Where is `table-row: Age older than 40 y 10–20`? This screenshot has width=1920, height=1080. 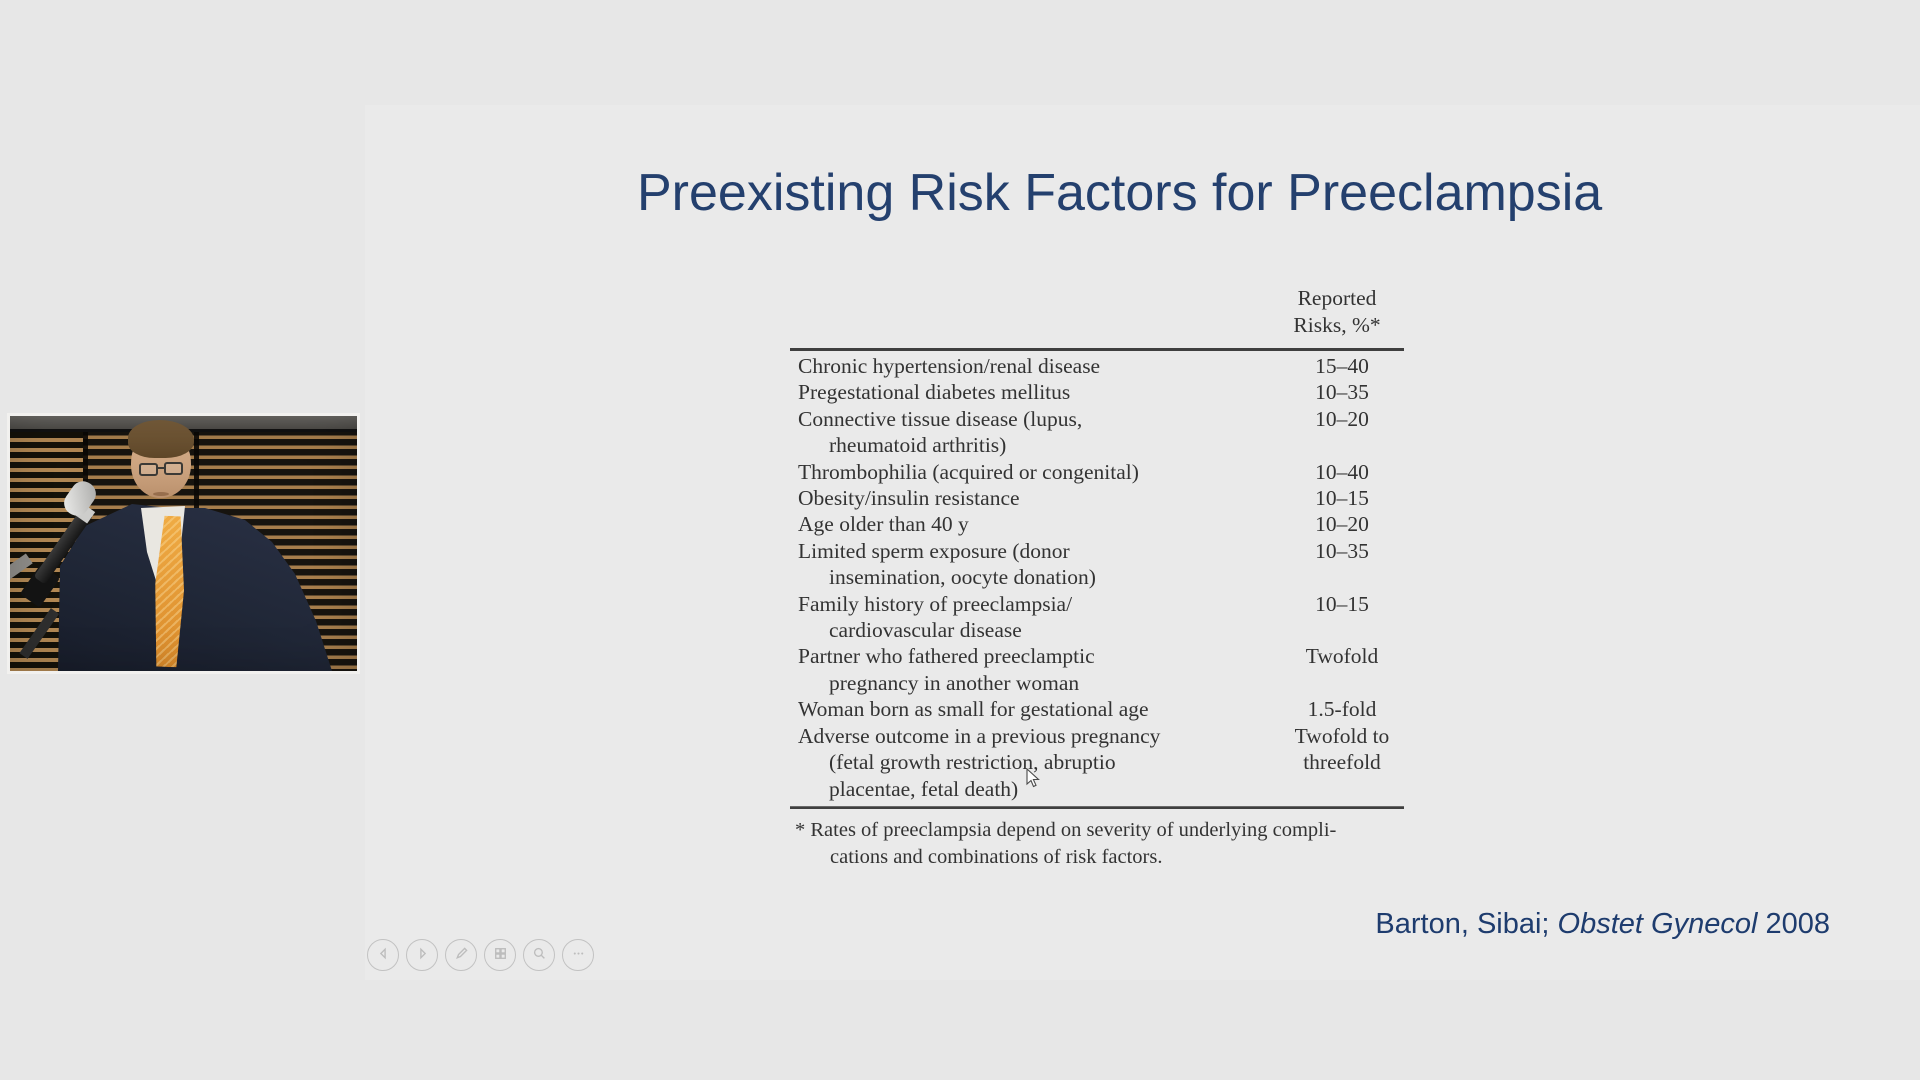
table-row: Age older than 40 y 10–20 is located at coordinates (1101, 524).